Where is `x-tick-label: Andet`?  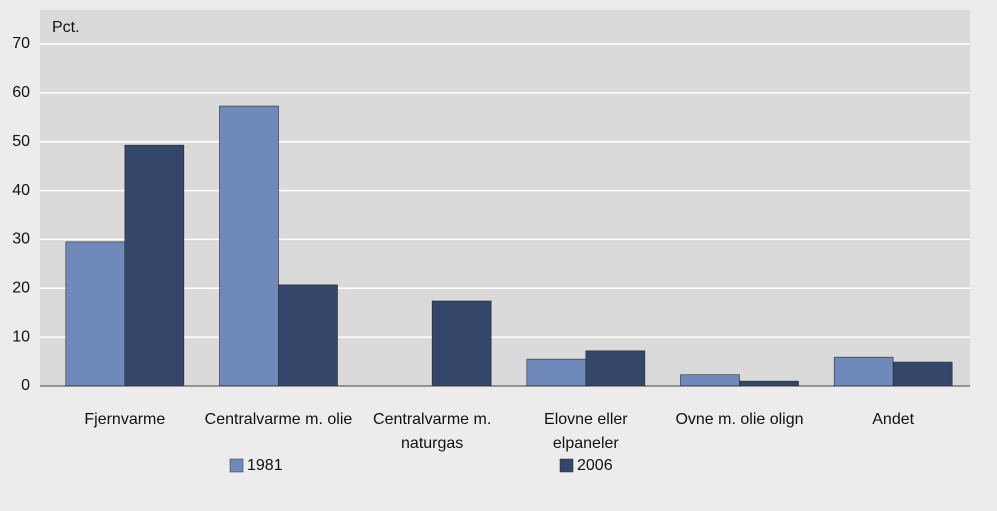 x-tick-label: Andet is located at coordinates (893, 419).